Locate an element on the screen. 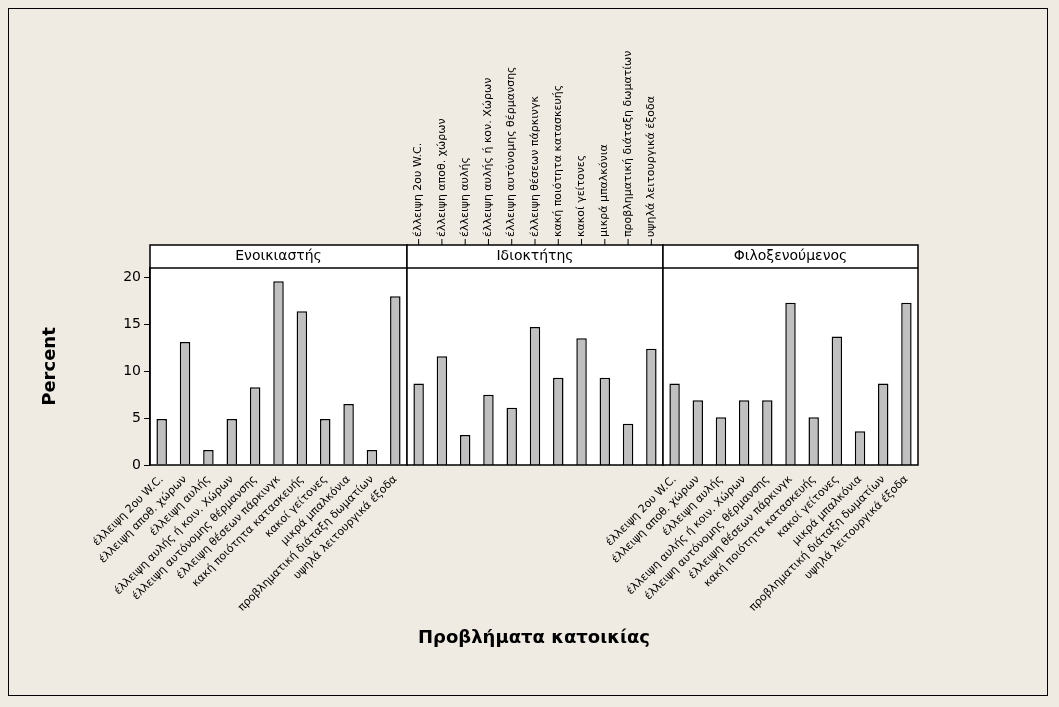  x-tick-label: κακοί γείτονες is located at coordinates (581, 195).